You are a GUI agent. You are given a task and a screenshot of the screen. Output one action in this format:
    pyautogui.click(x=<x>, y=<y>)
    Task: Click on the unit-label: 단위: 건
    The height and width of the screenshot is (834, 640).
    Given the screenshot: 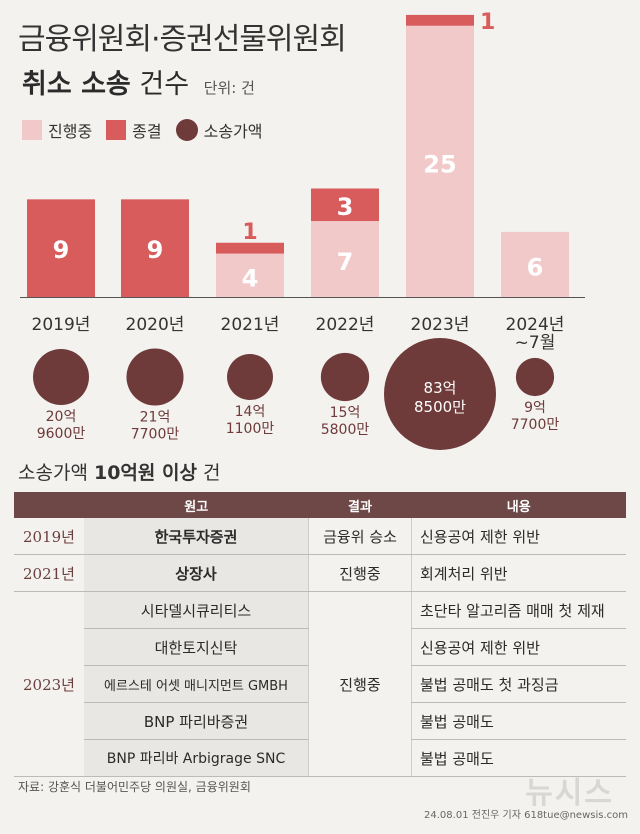 What is the action you would take?
    pyautogui.click(x=229, y=88)
    